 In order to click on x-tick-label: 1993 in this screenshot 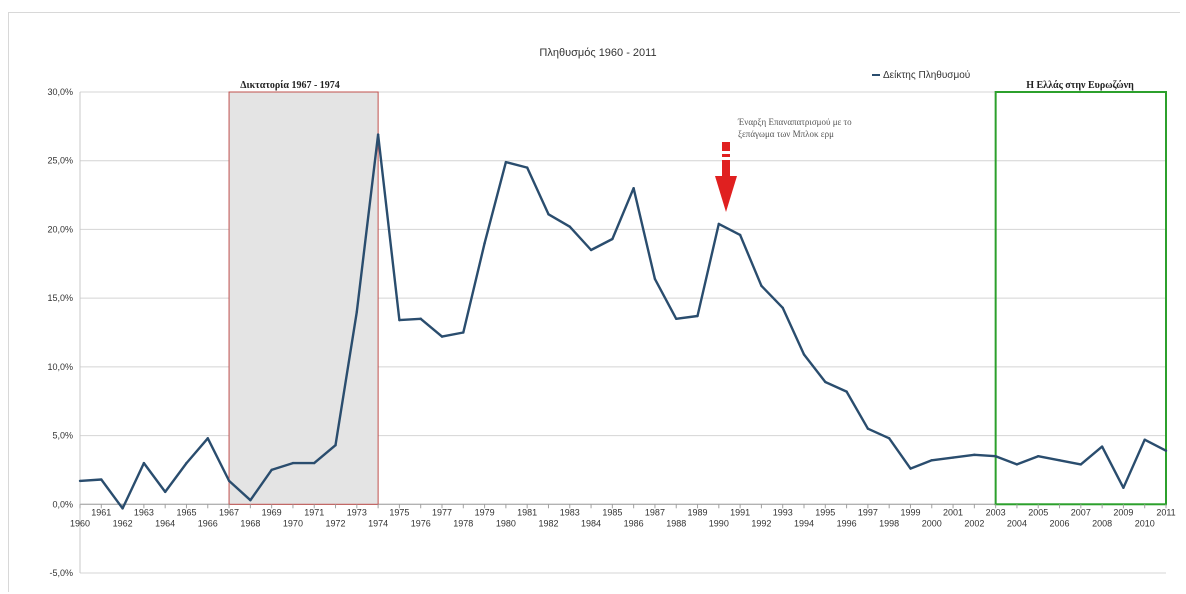, I will do `click(783, 512)`.